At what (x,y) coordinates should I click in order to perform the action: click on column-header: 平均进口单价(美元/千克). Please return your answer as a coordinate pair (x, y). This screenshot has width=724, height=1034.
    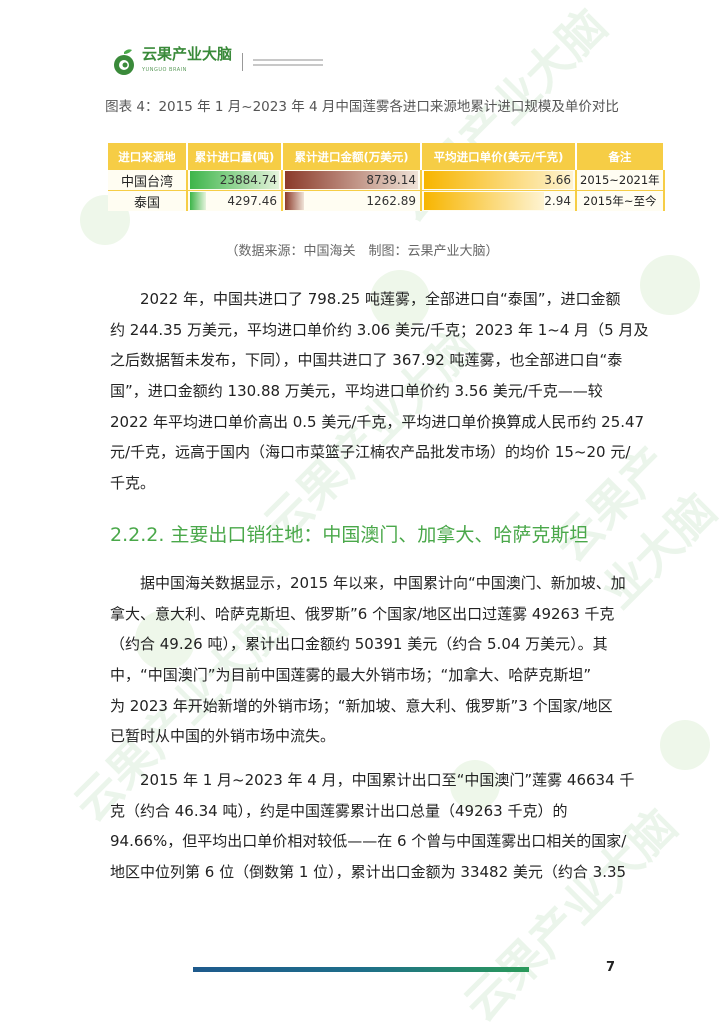
    Looking at the image, I should click on (499, 156).